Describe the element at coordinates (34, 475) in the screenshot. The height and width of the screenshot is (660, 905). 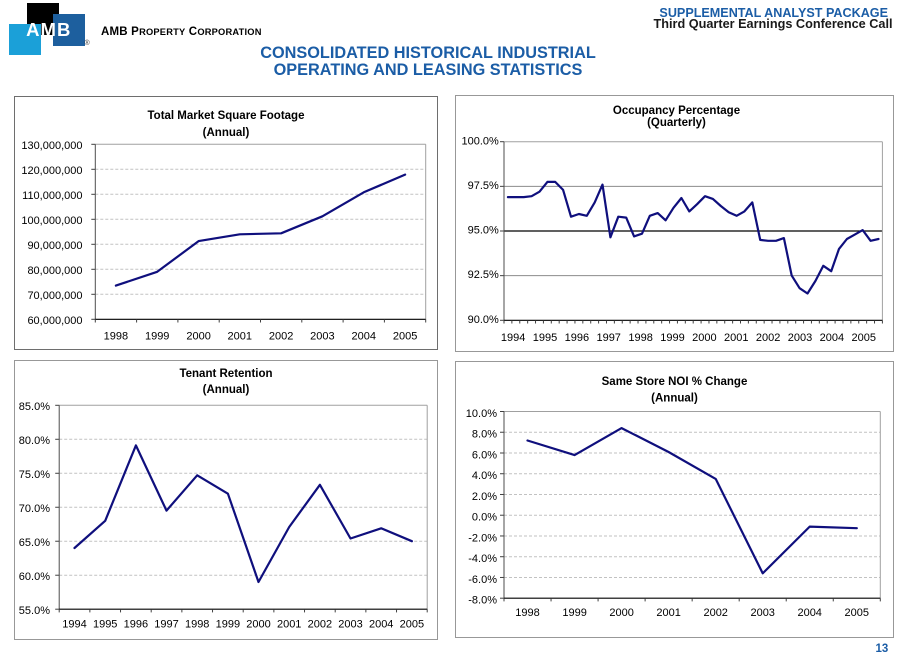
I see `svg-text: 75.0%` at that location.